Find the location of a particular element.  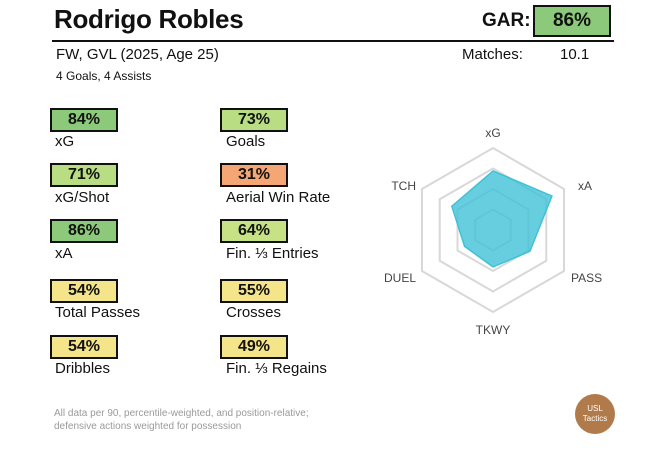

metric-label: xA is located at coordinates (64, 253).